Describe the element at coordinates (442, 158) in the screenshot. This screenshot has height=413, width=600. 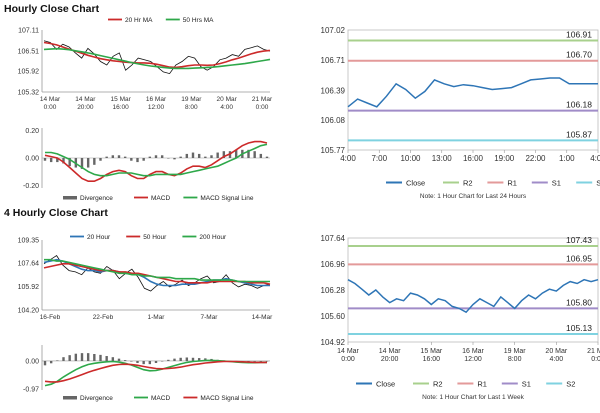
I see `x-tick-label: 13:00` at that location.